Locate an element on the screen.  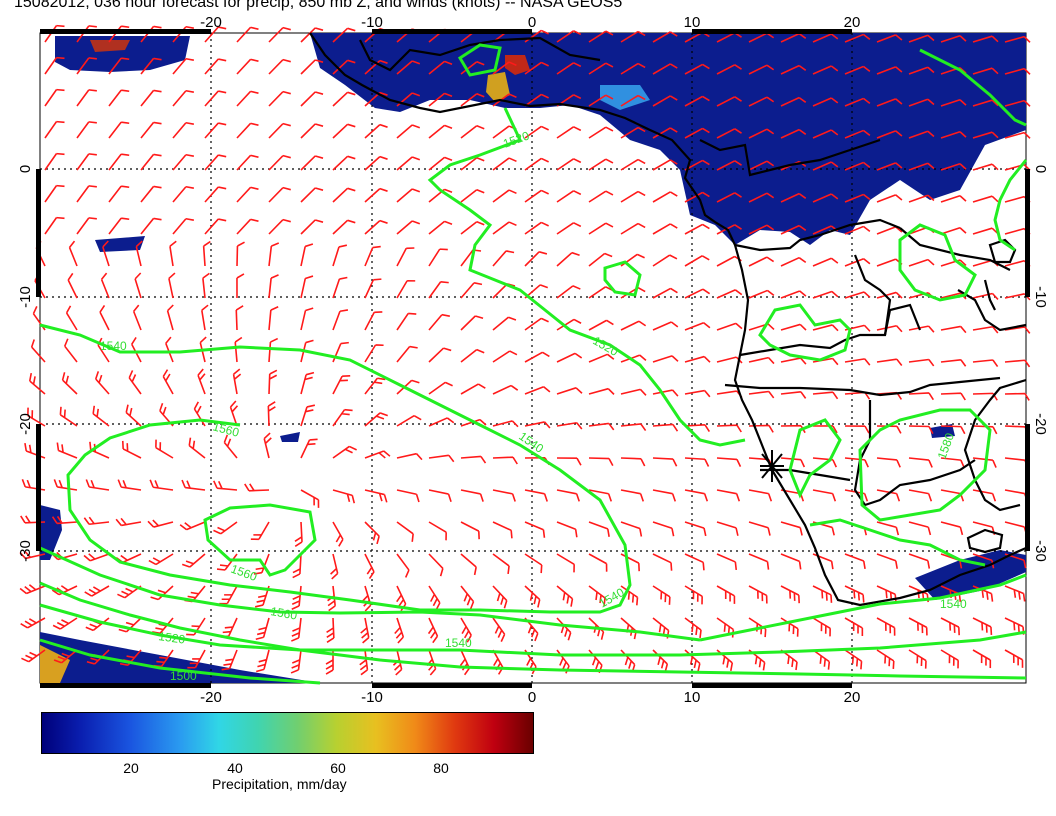
precip-area-north-west is located at coordinates (122, 54).